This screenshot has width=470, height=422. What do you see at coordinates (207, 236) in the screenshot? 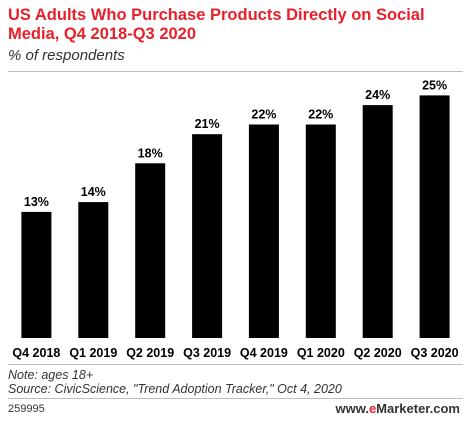
I see `bar-q3-2019` at bounding box center [207, 236].